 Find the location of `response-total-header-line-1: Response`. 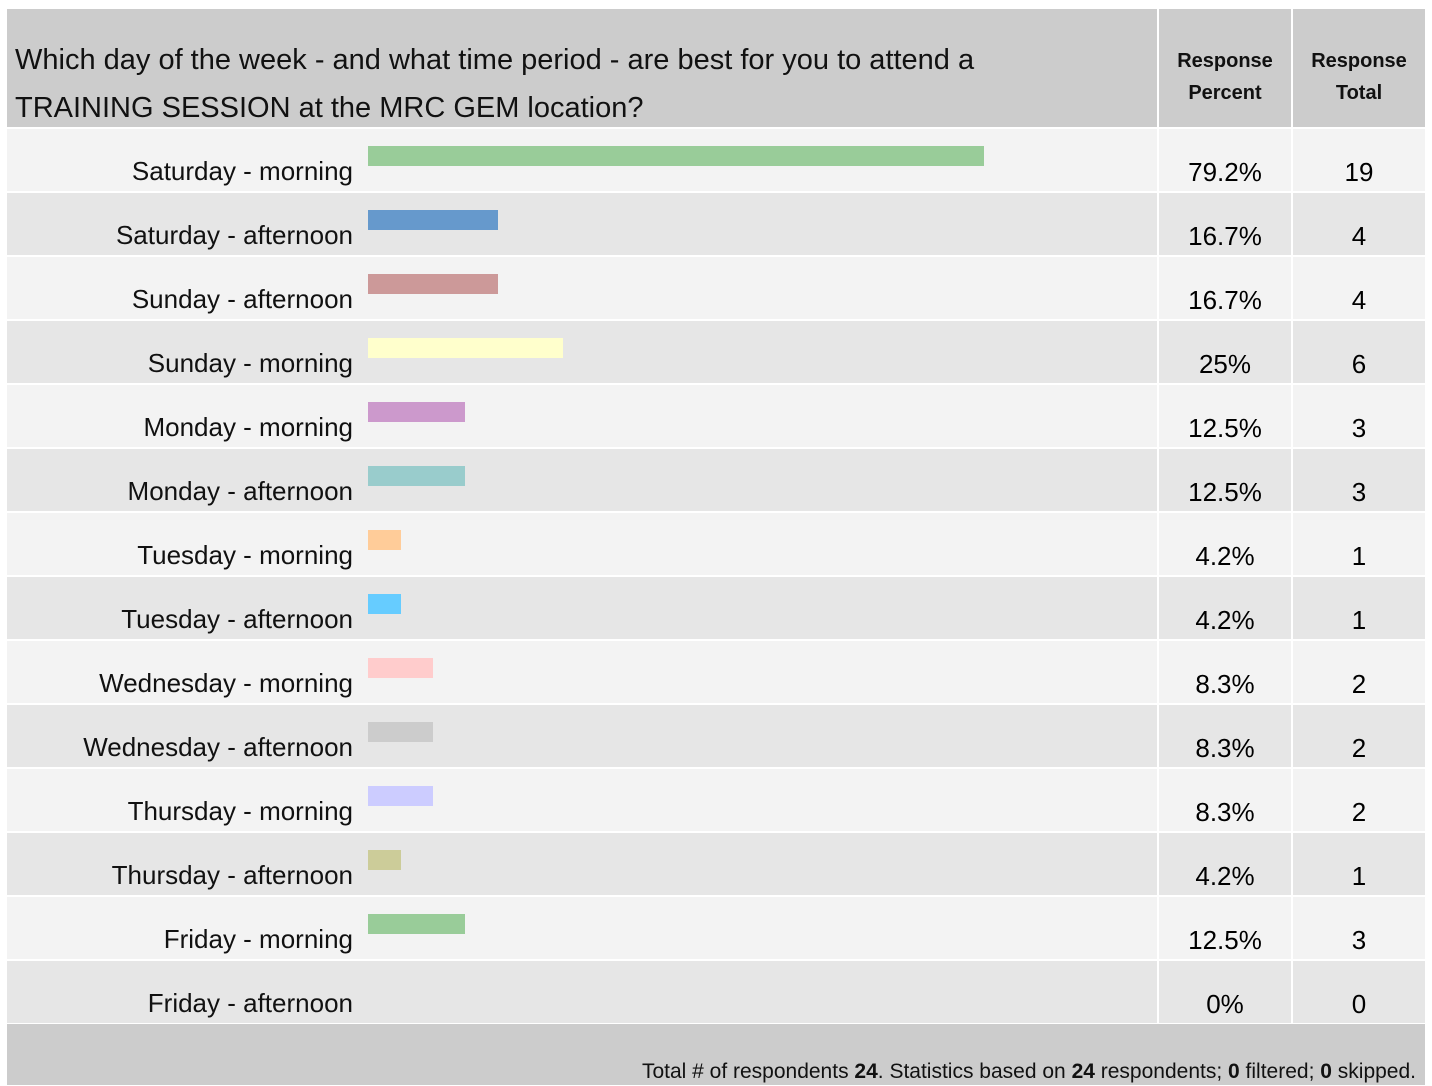

response-total-header-line-1: Response is located at coordinates (1359, 61).